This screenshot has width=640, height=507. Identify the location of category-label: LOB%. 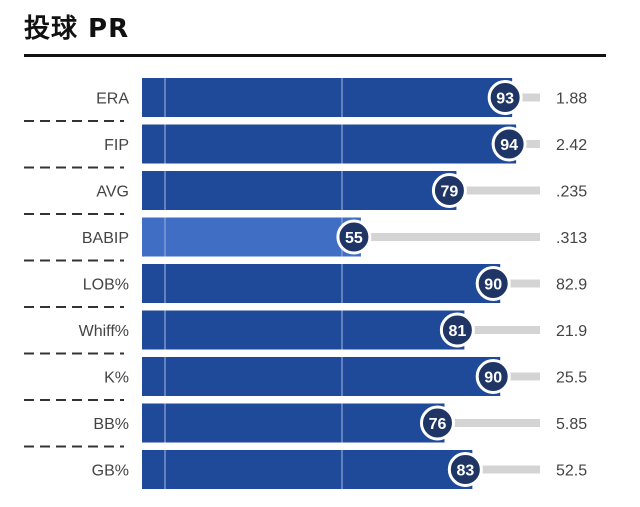
(106, 285).